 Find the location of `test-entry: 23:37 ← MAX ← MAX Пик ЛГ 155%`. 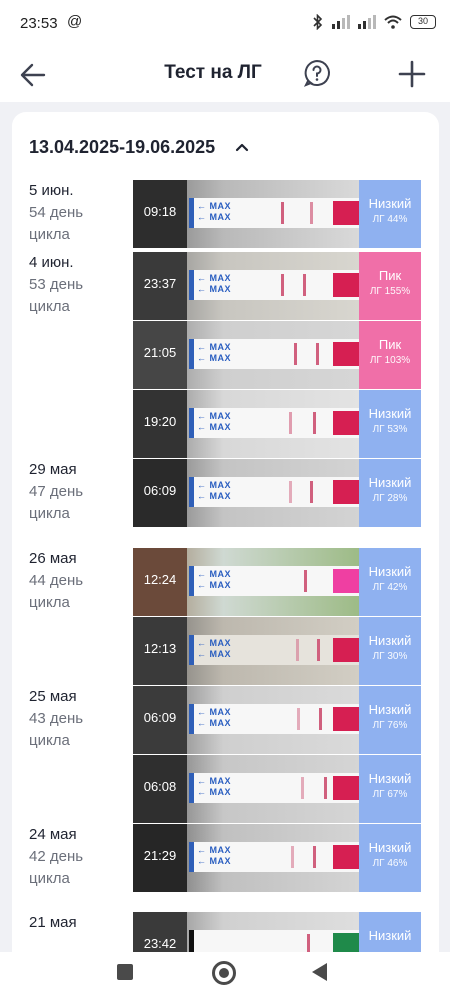

test-entry: 23:37 ← MAX ← MAX Пик ЛГ 155% is located at coordinates (277, 286).